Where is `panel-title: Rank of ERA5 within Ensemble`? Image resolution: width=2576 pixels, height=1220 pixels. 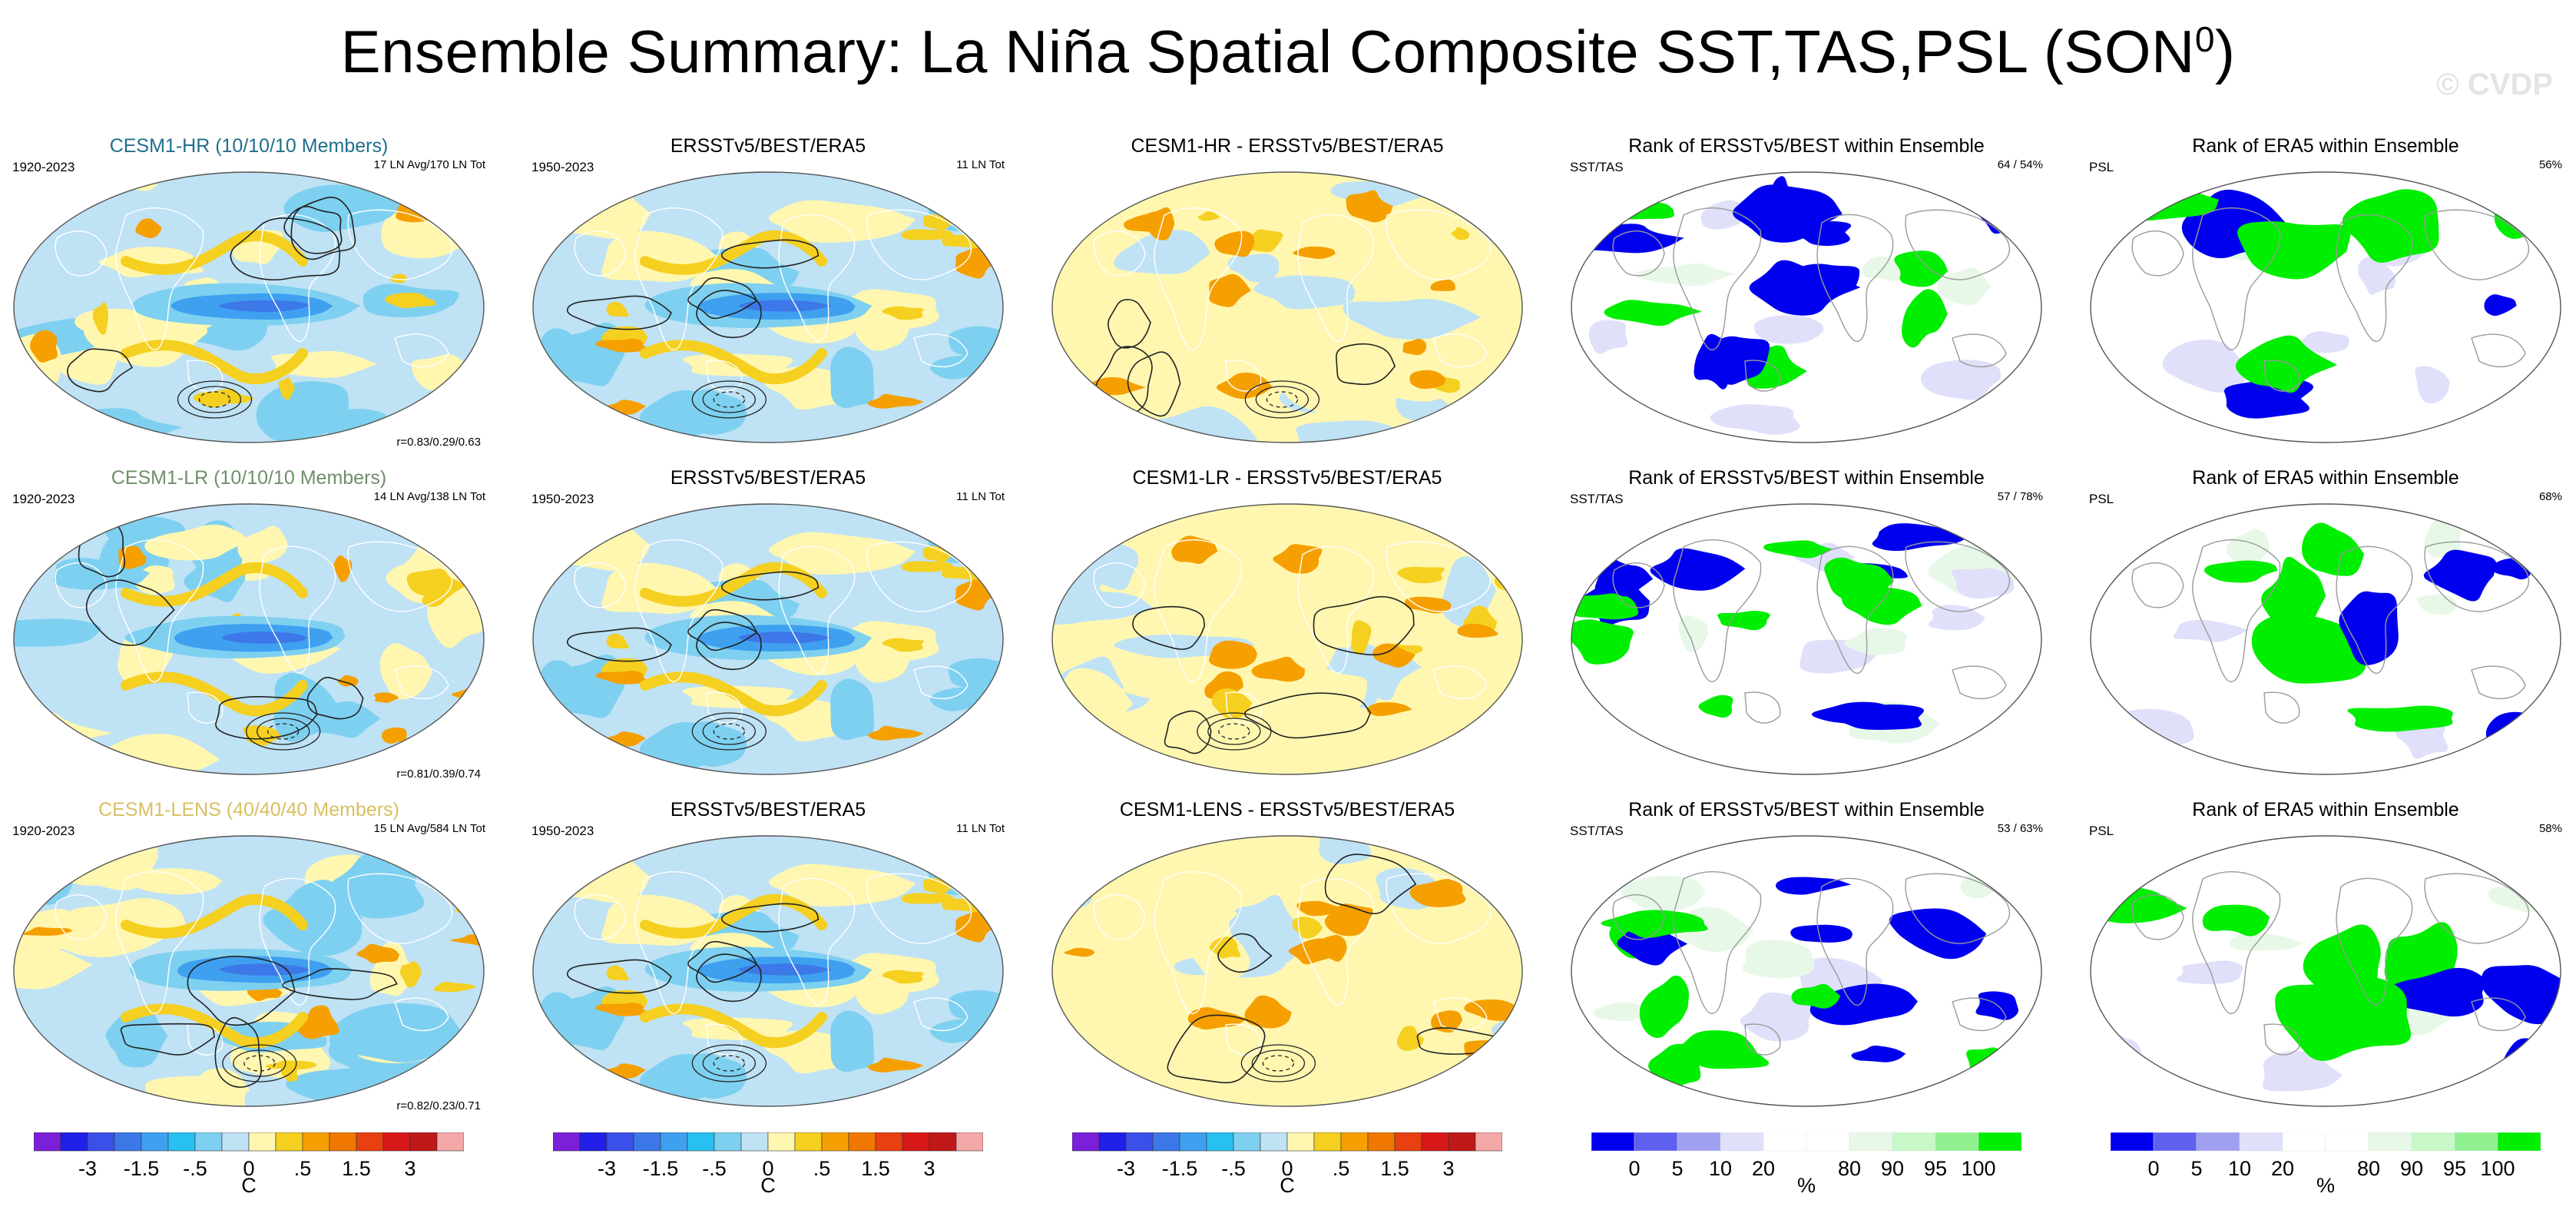
panel-title: Rank of ERA5 within Ensemble is located at coordinates (2325, 146).